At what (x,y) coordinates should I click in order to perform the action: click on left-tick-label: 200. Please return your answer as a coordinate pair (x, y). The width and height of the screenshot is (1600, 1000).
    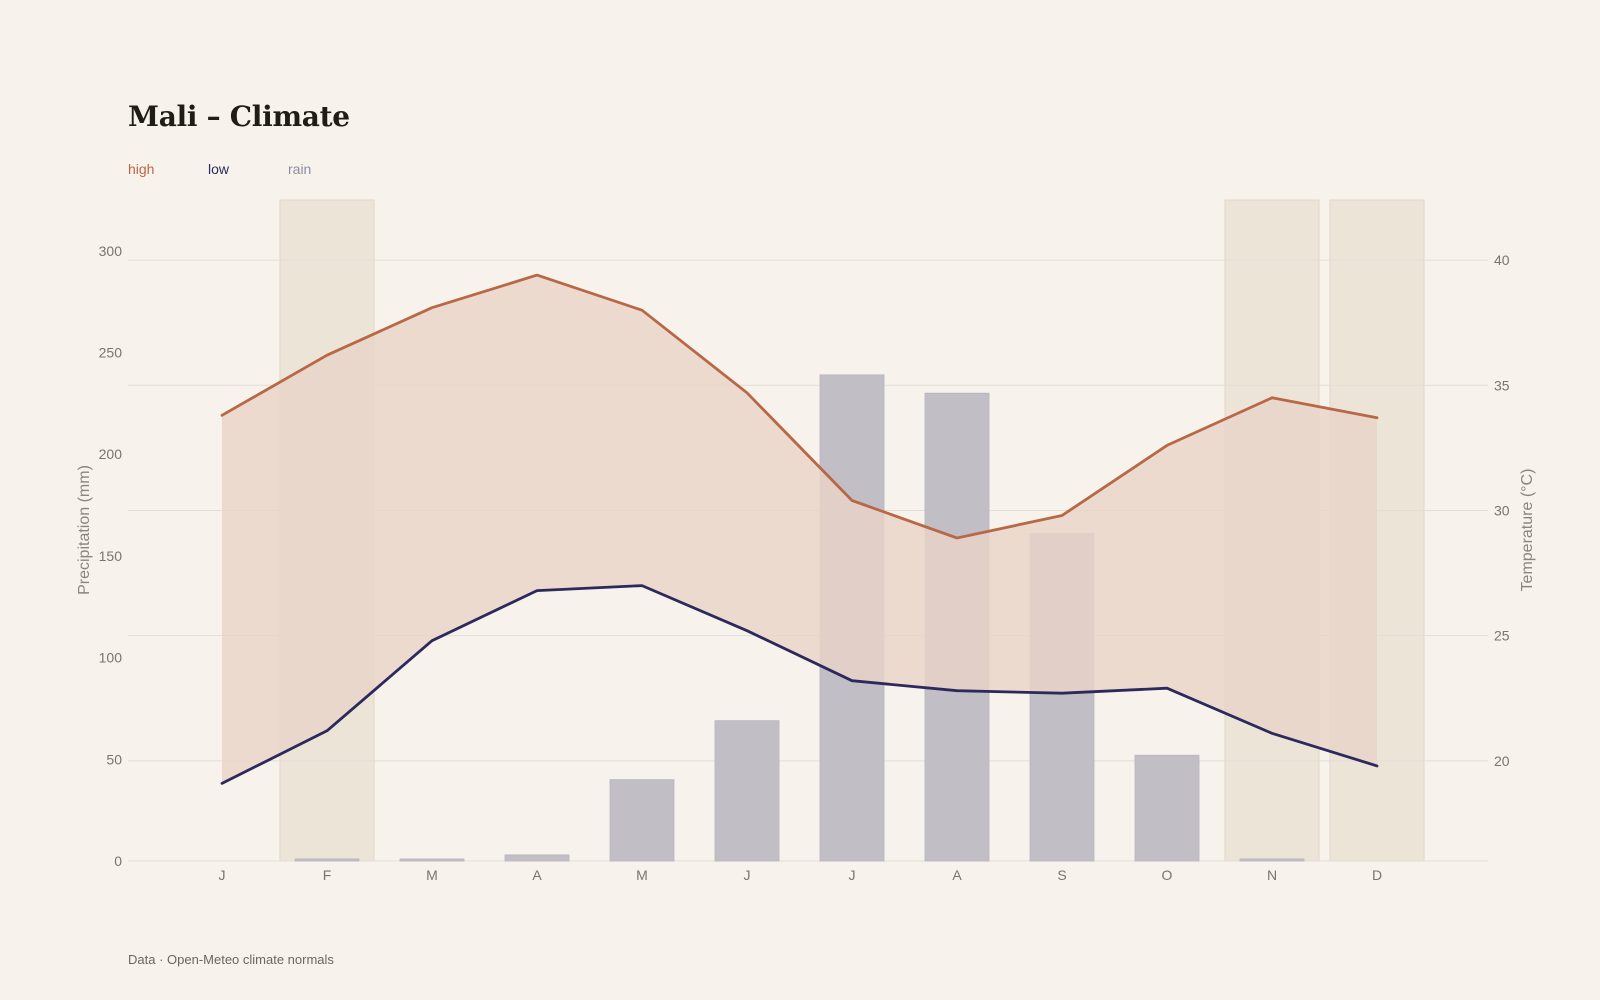
    Looking at the image, I should click on (111, 454).